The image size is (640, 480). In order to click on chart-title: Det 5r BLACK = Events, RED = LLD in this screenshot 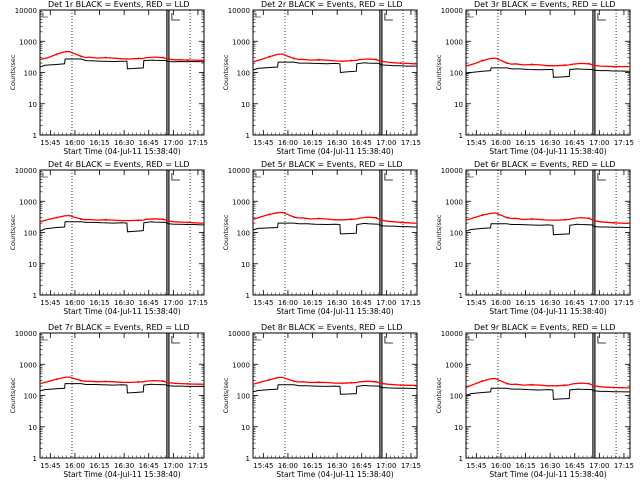, I will do `click(332, 164)`.